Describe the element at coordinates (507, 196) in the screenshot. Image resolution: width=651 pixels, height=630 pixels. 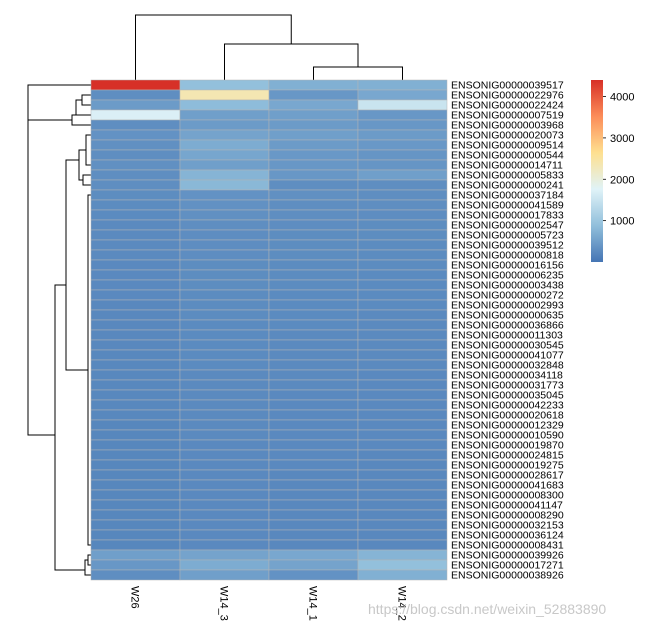
I see `row-label: ENSONIG00000037184` at that location.